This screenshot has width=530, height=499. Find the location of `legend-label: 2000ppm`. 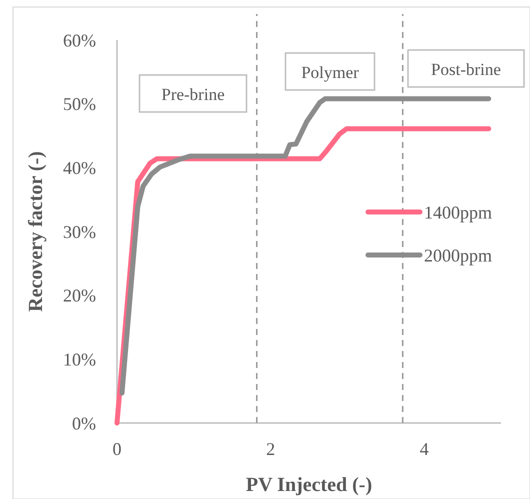

legend-label: 2000ppm is located at coordinates (458, 255).